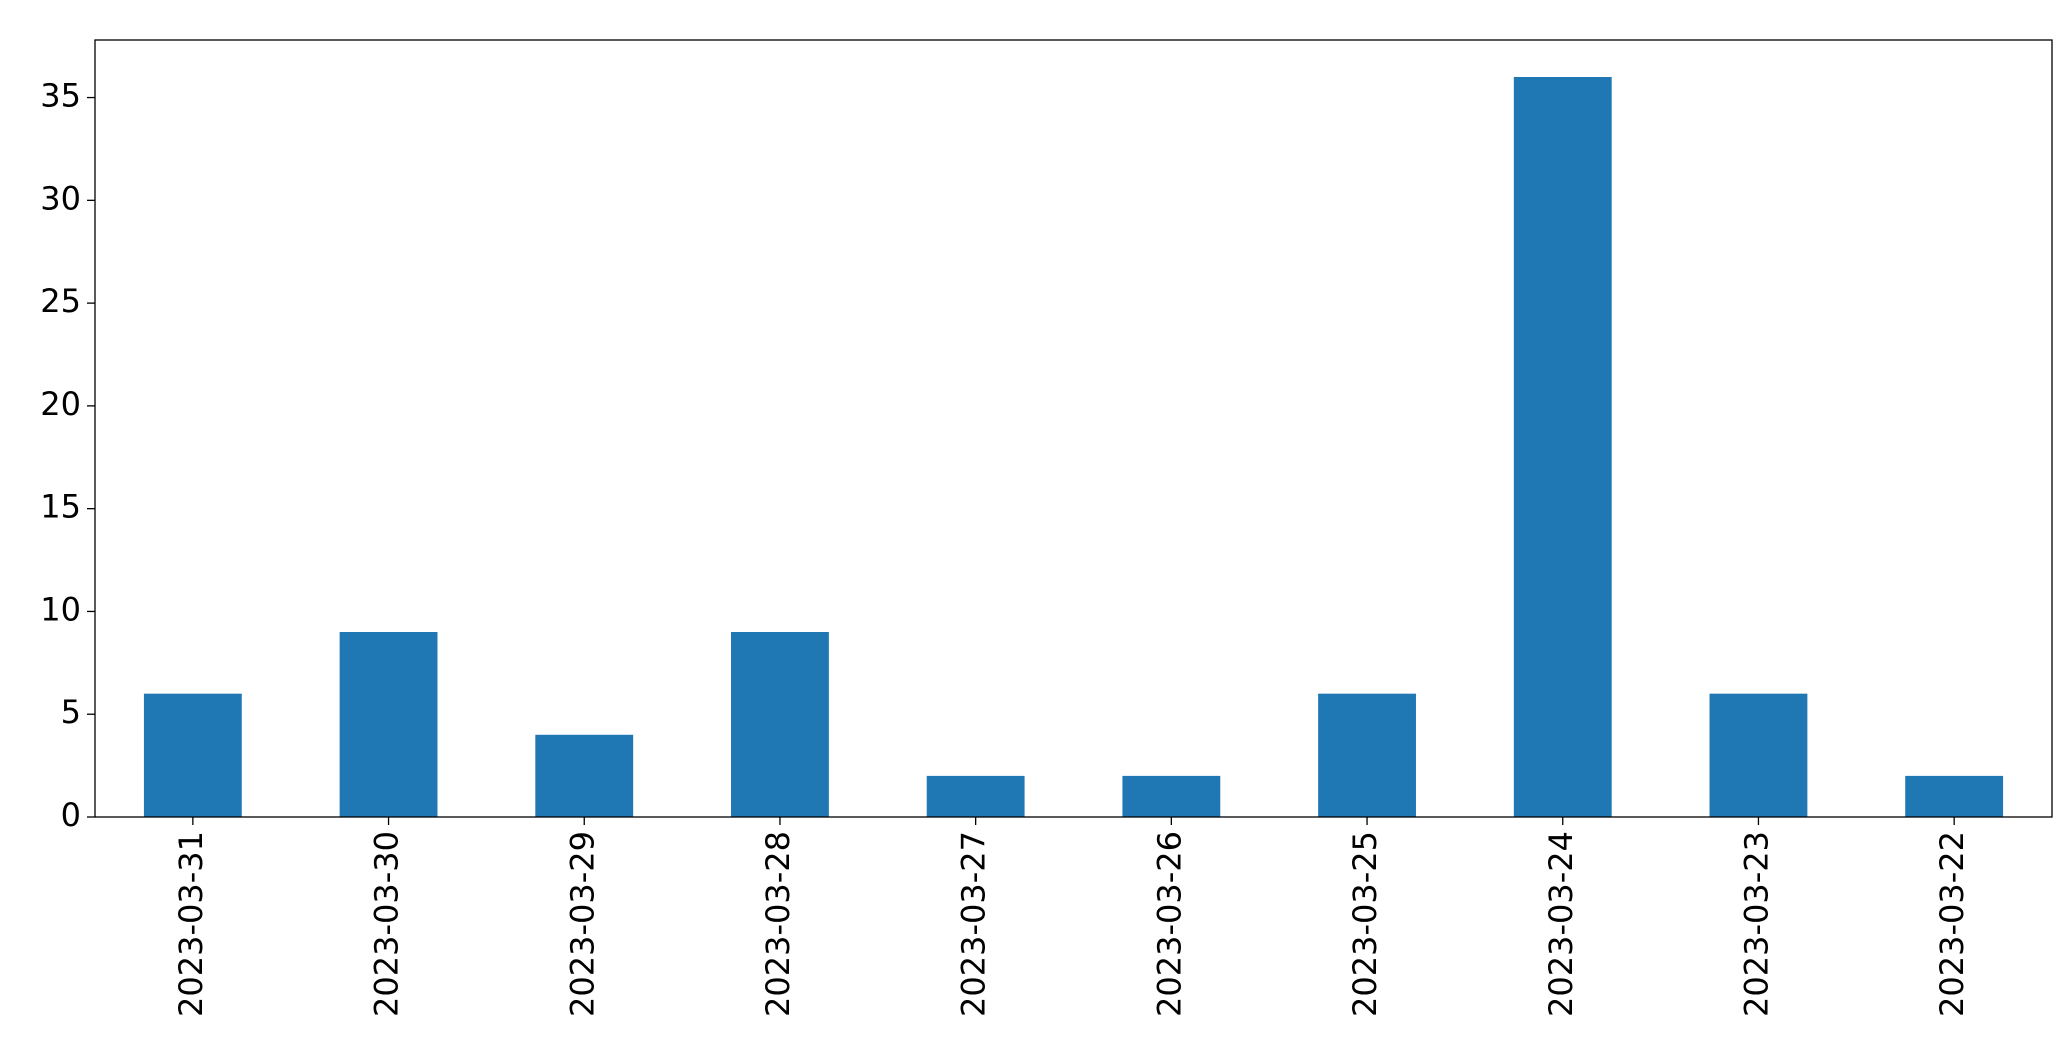 This screenshot has width=2071, height=1061. Describe the element at coordinates (71, 815) in the screenshot. I see `y-tick-label: 0` at that location.